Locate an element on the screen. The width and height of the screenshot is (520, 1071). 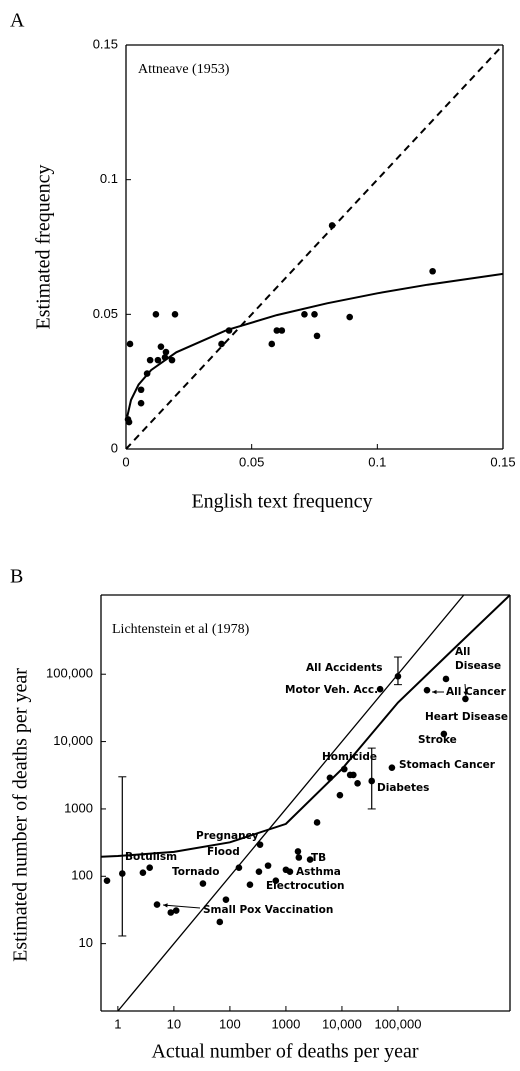
y-tick-label: 100,000 is located at coordinates (69, 673).